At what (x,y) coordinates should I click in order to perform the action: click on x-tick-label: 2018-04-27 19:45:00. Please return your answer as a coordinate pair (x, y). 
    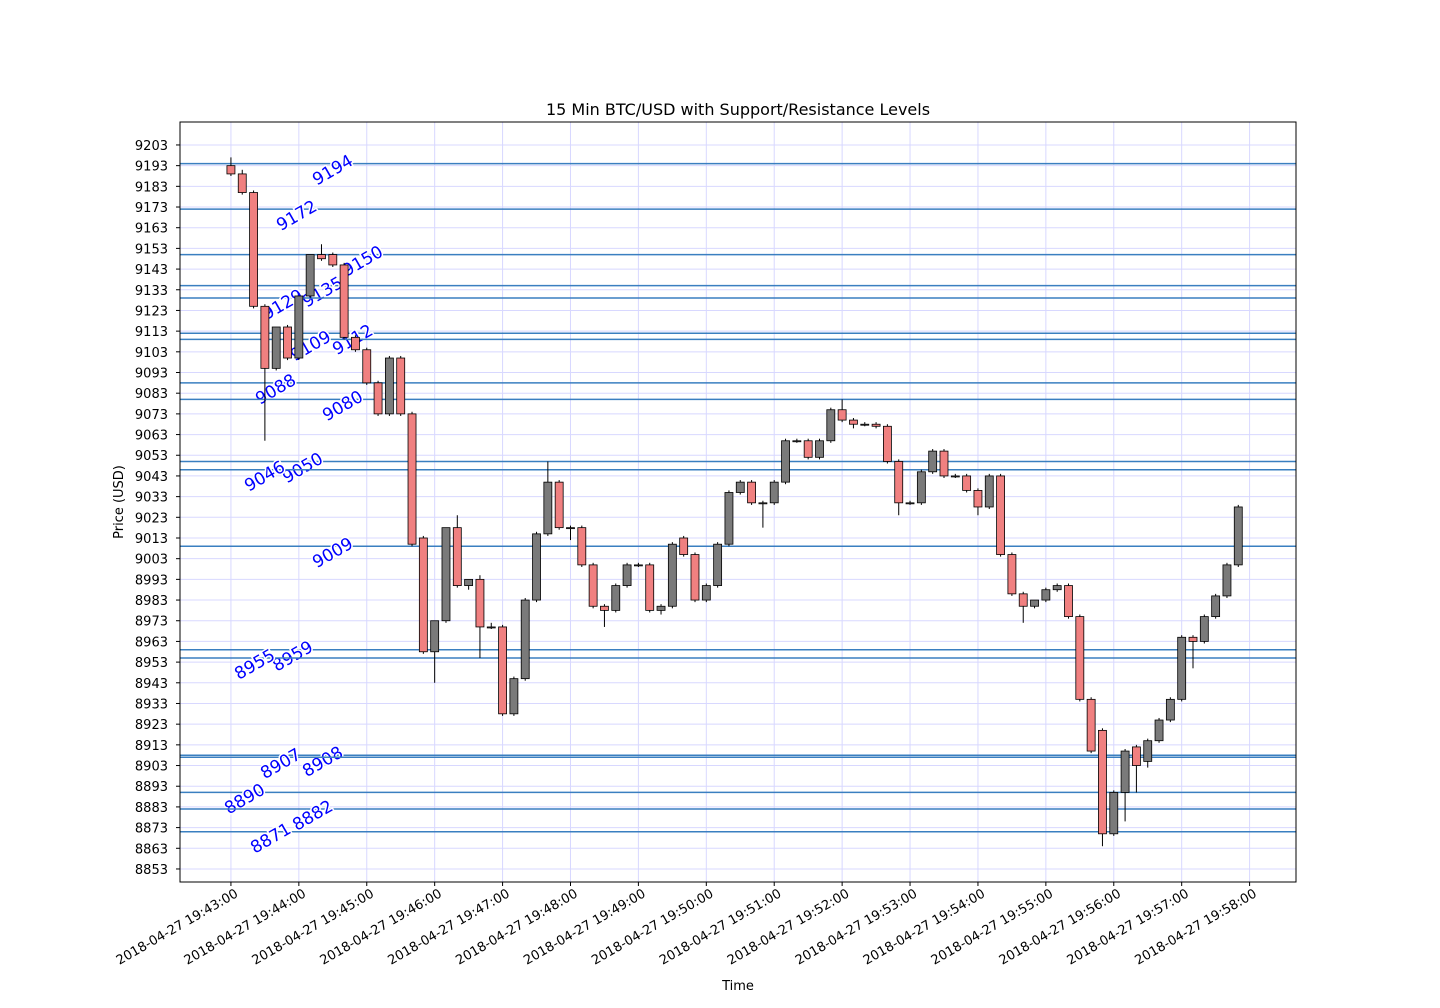
    Looking at the image, I should click on (313, 927).